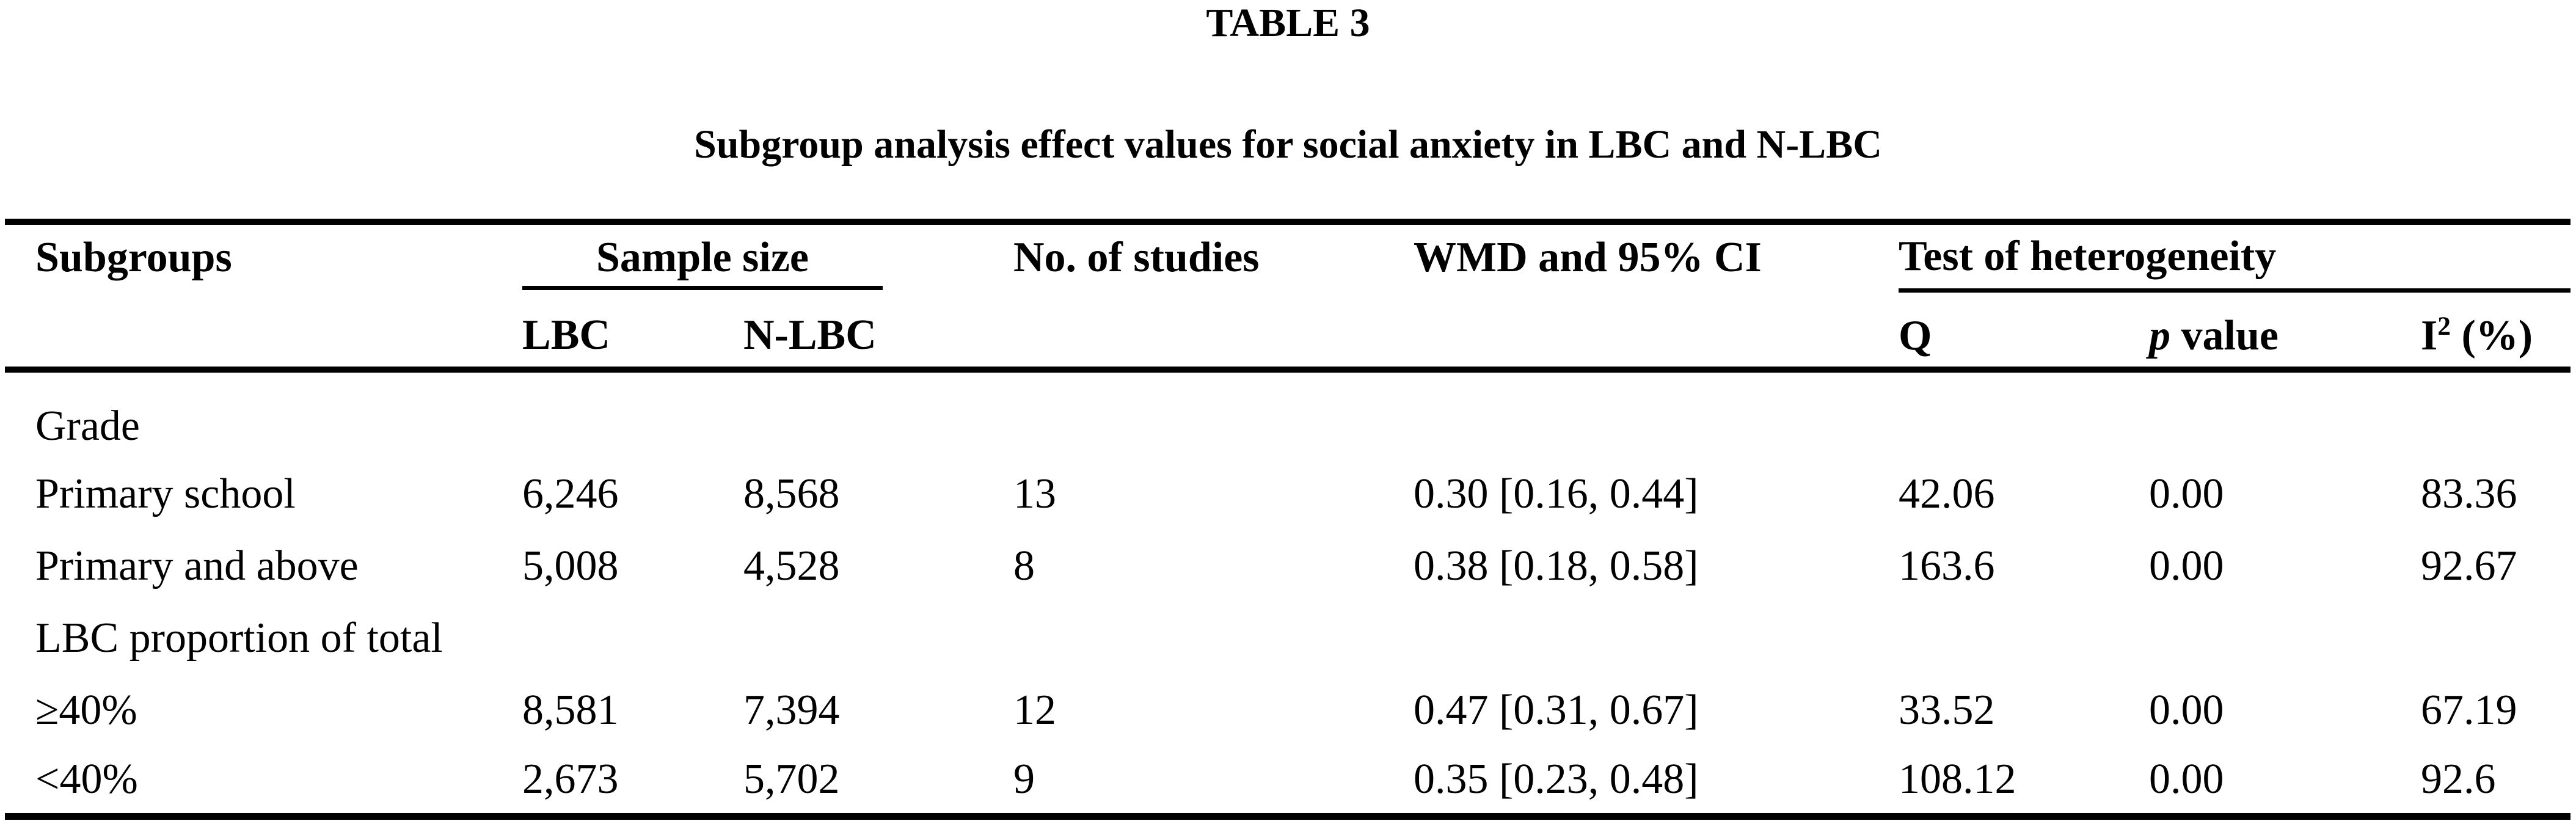 Image resolution: width=2576 pixels, height=832 pixels. Describe the element at coordinates (197, 565) in the screenshot. I see `cell-label: Primary and above` at that location.